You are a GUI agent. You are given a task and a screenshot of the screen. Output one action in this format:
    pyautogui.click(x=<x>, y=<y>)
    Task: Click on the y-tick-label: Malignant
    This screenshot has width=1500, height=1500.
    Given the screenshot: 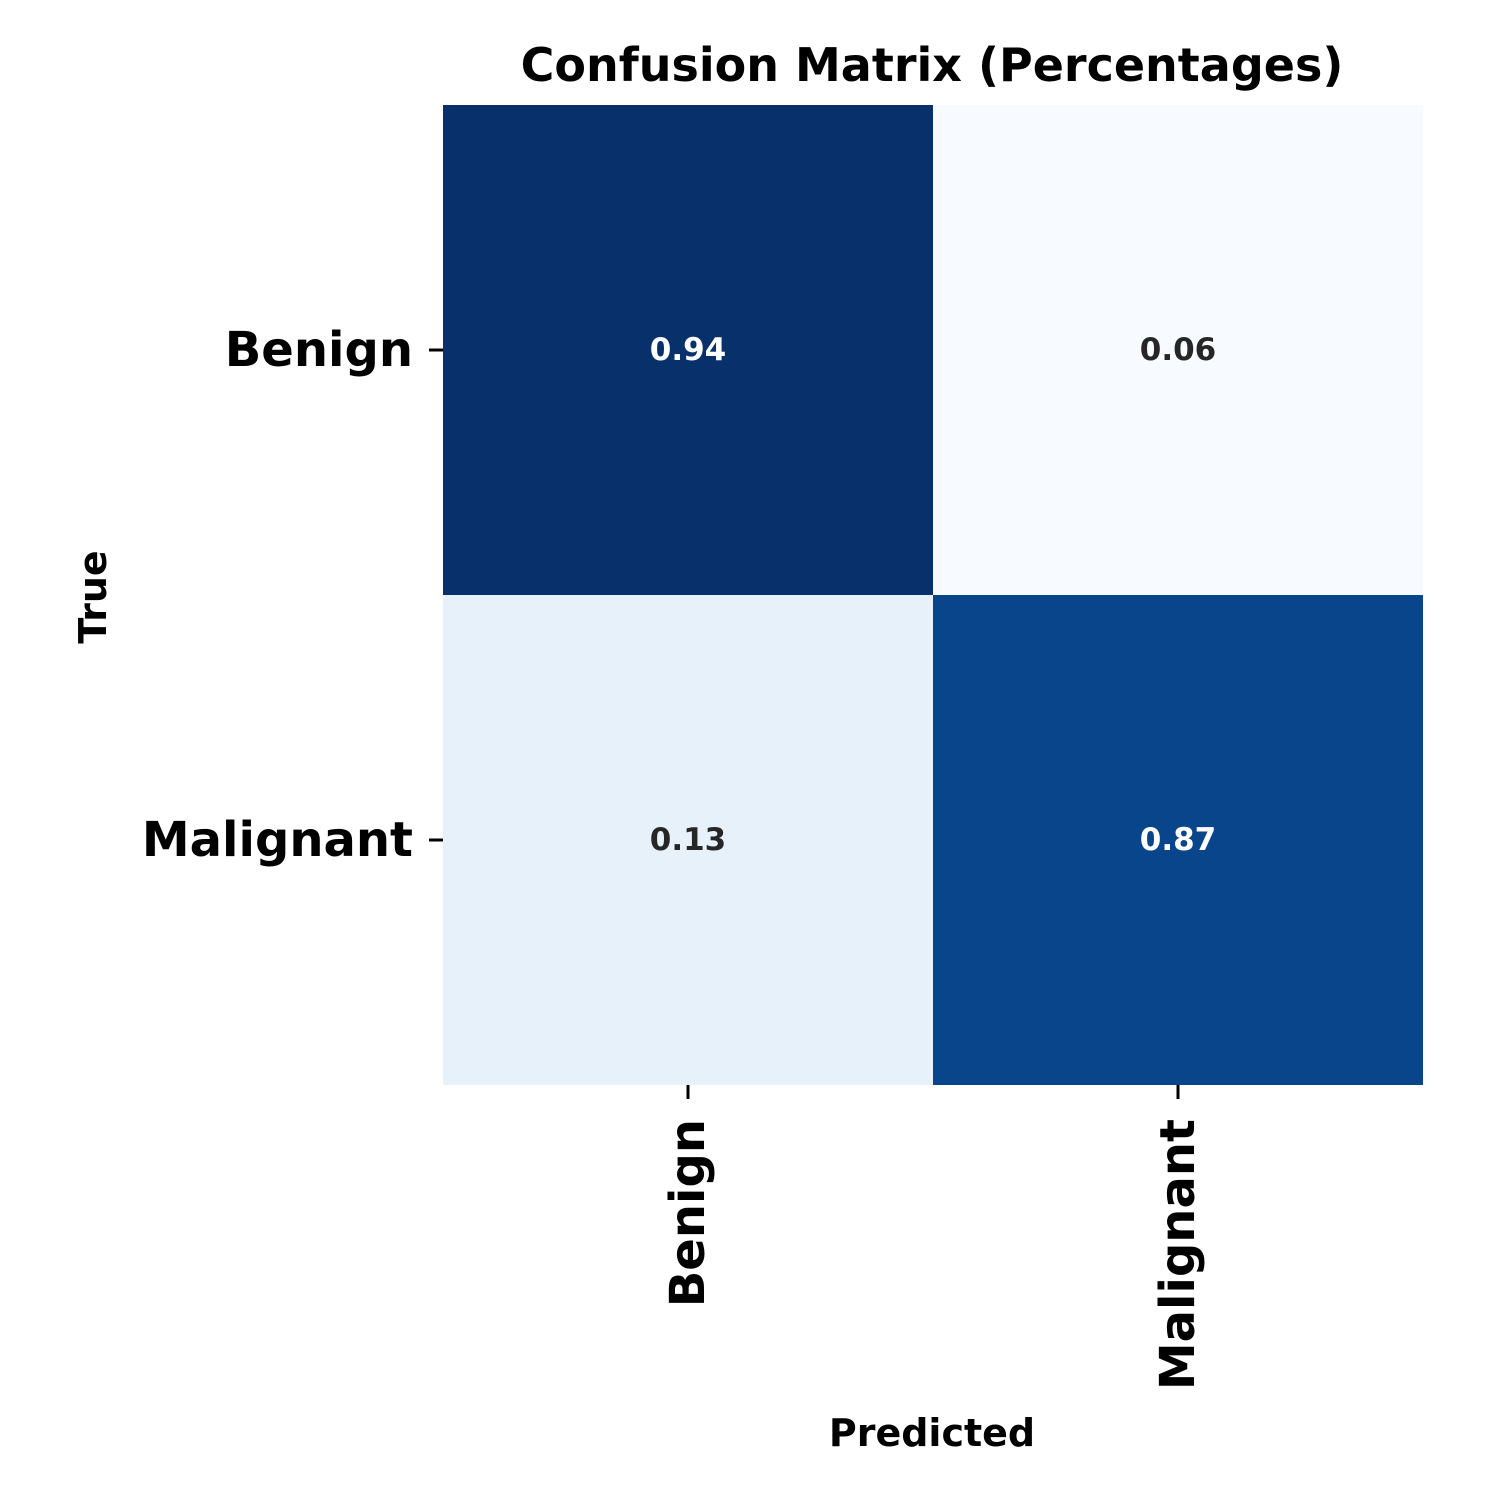 What is the action you would take?
    pyautogui.click(x=277, y=840)
    